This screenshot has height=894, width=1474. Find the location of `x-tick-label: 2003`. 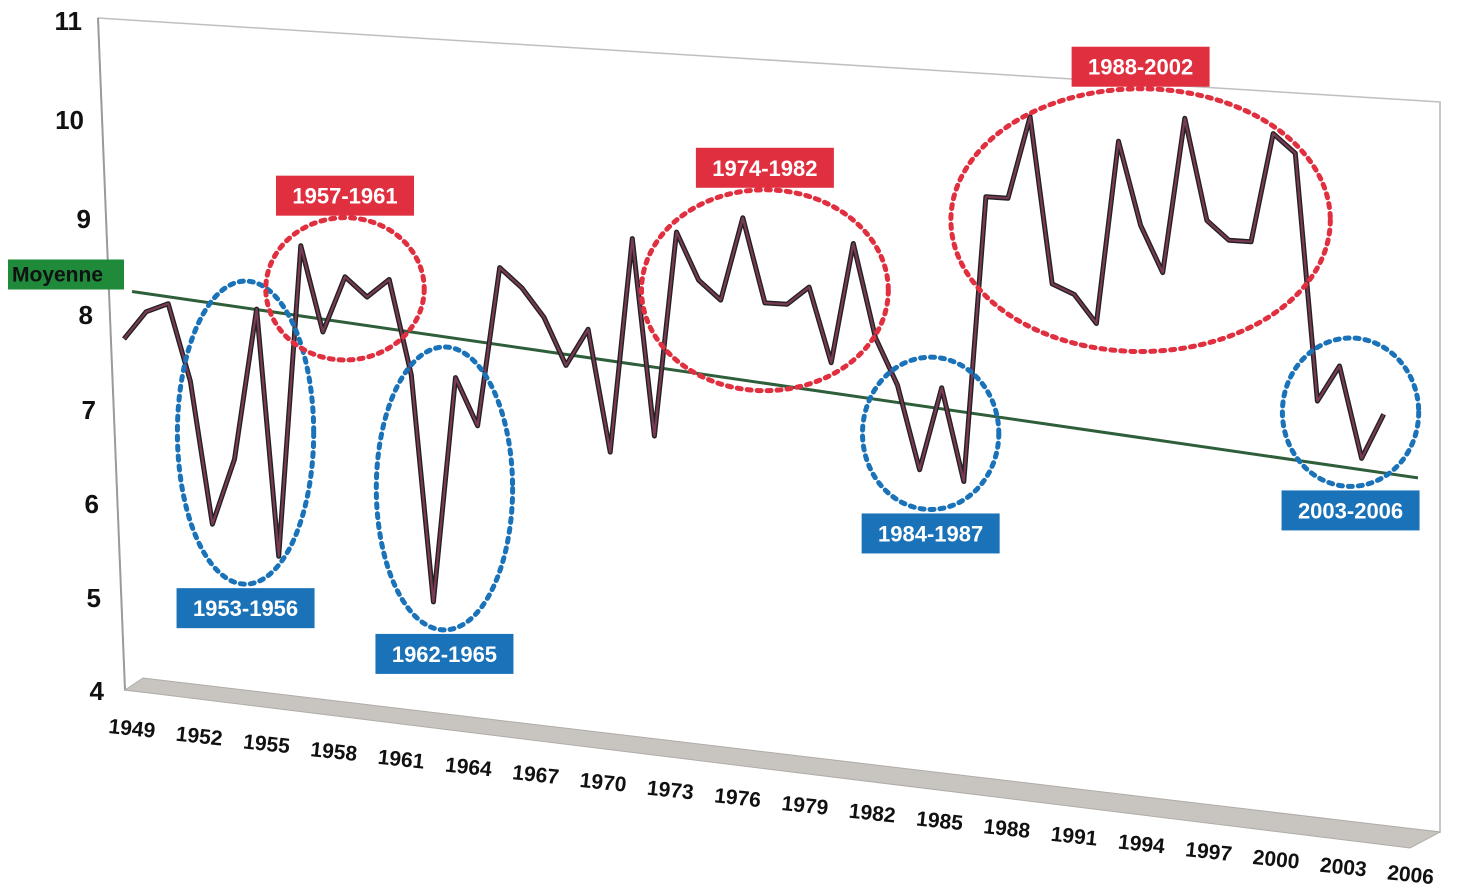

x-tick-label: 2003 is located at coordinates (1343, 868).